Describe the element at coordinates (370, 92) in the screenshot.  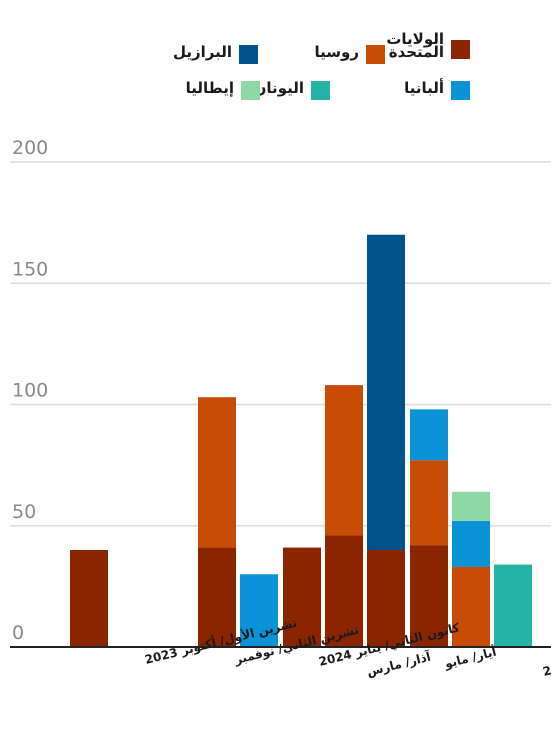
I see `legend-item: ألبانيا` at that location.